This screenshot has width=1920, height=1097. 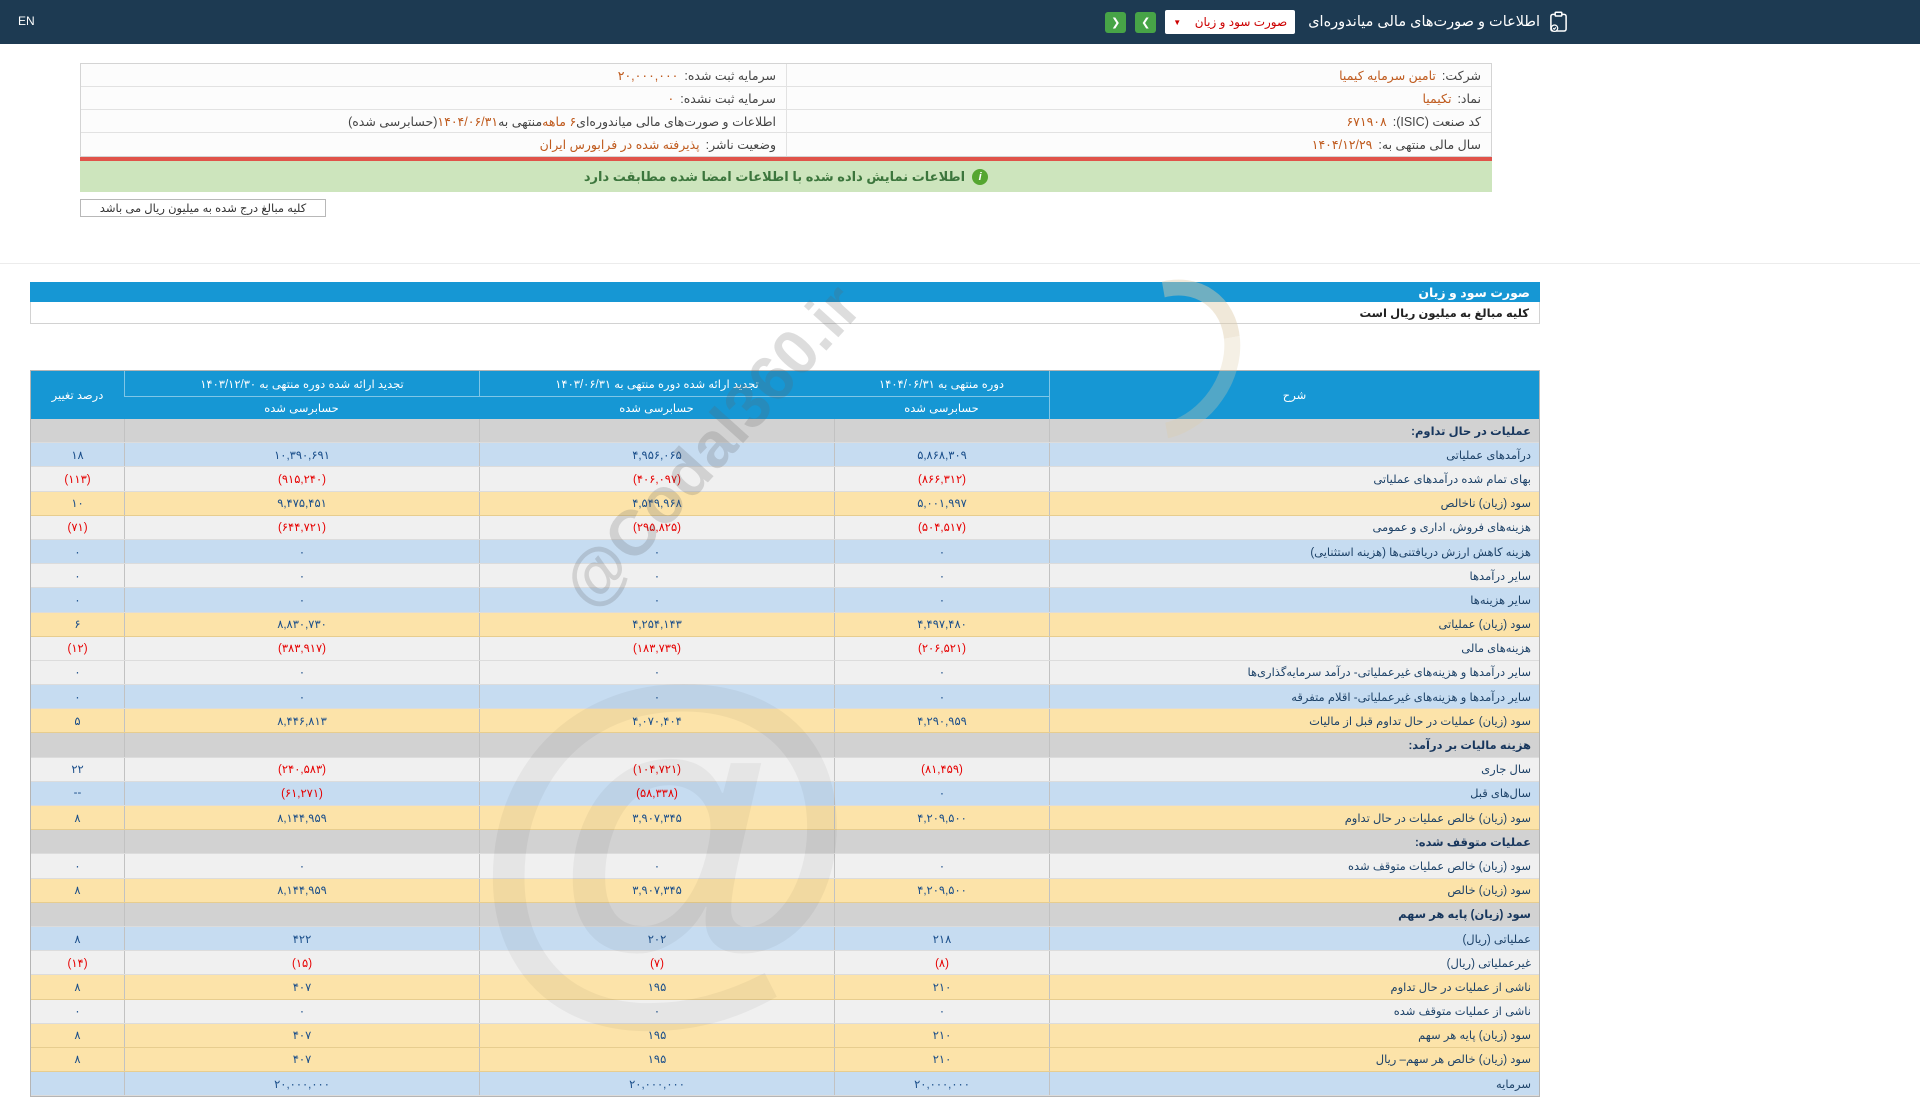 What do you see at coordinates (1294, 818) in the screenshot?
I see `row-label: سود (زیان) خالص عملیات در حال تداوم` at bounding box center [1294, 818].